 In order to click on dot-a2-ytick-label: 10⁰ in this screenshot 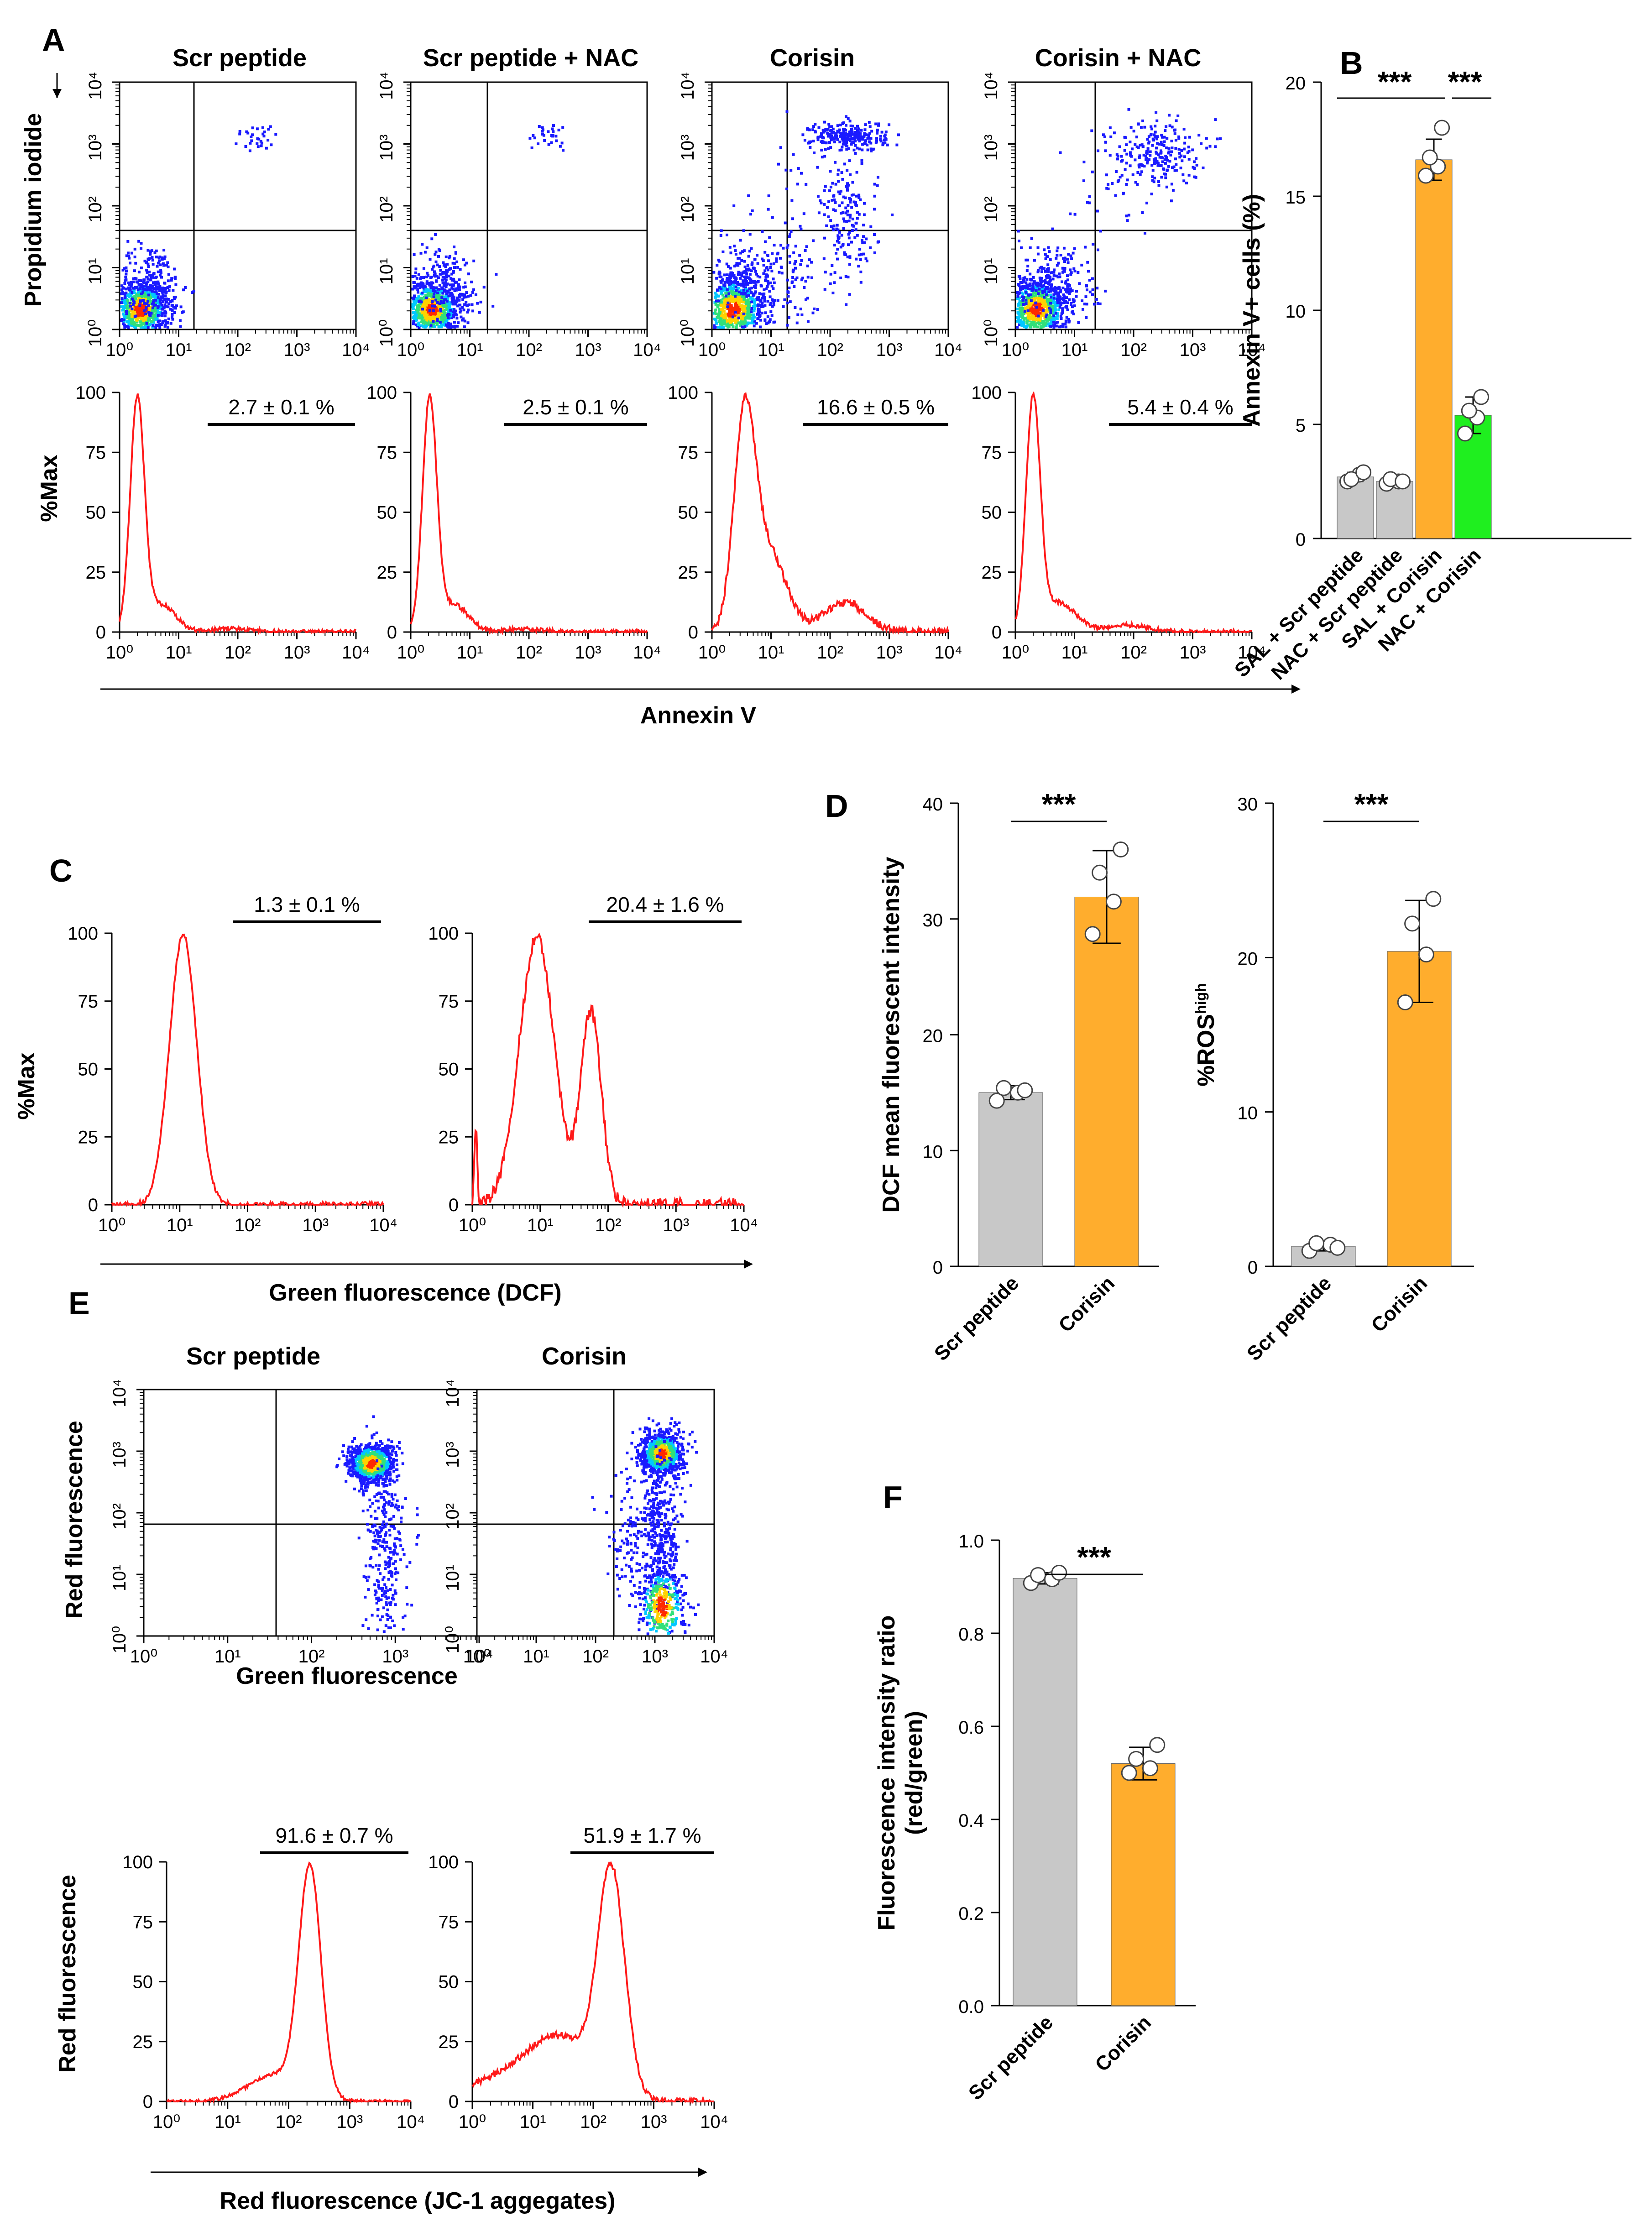, I will do `click(386, 333)`.